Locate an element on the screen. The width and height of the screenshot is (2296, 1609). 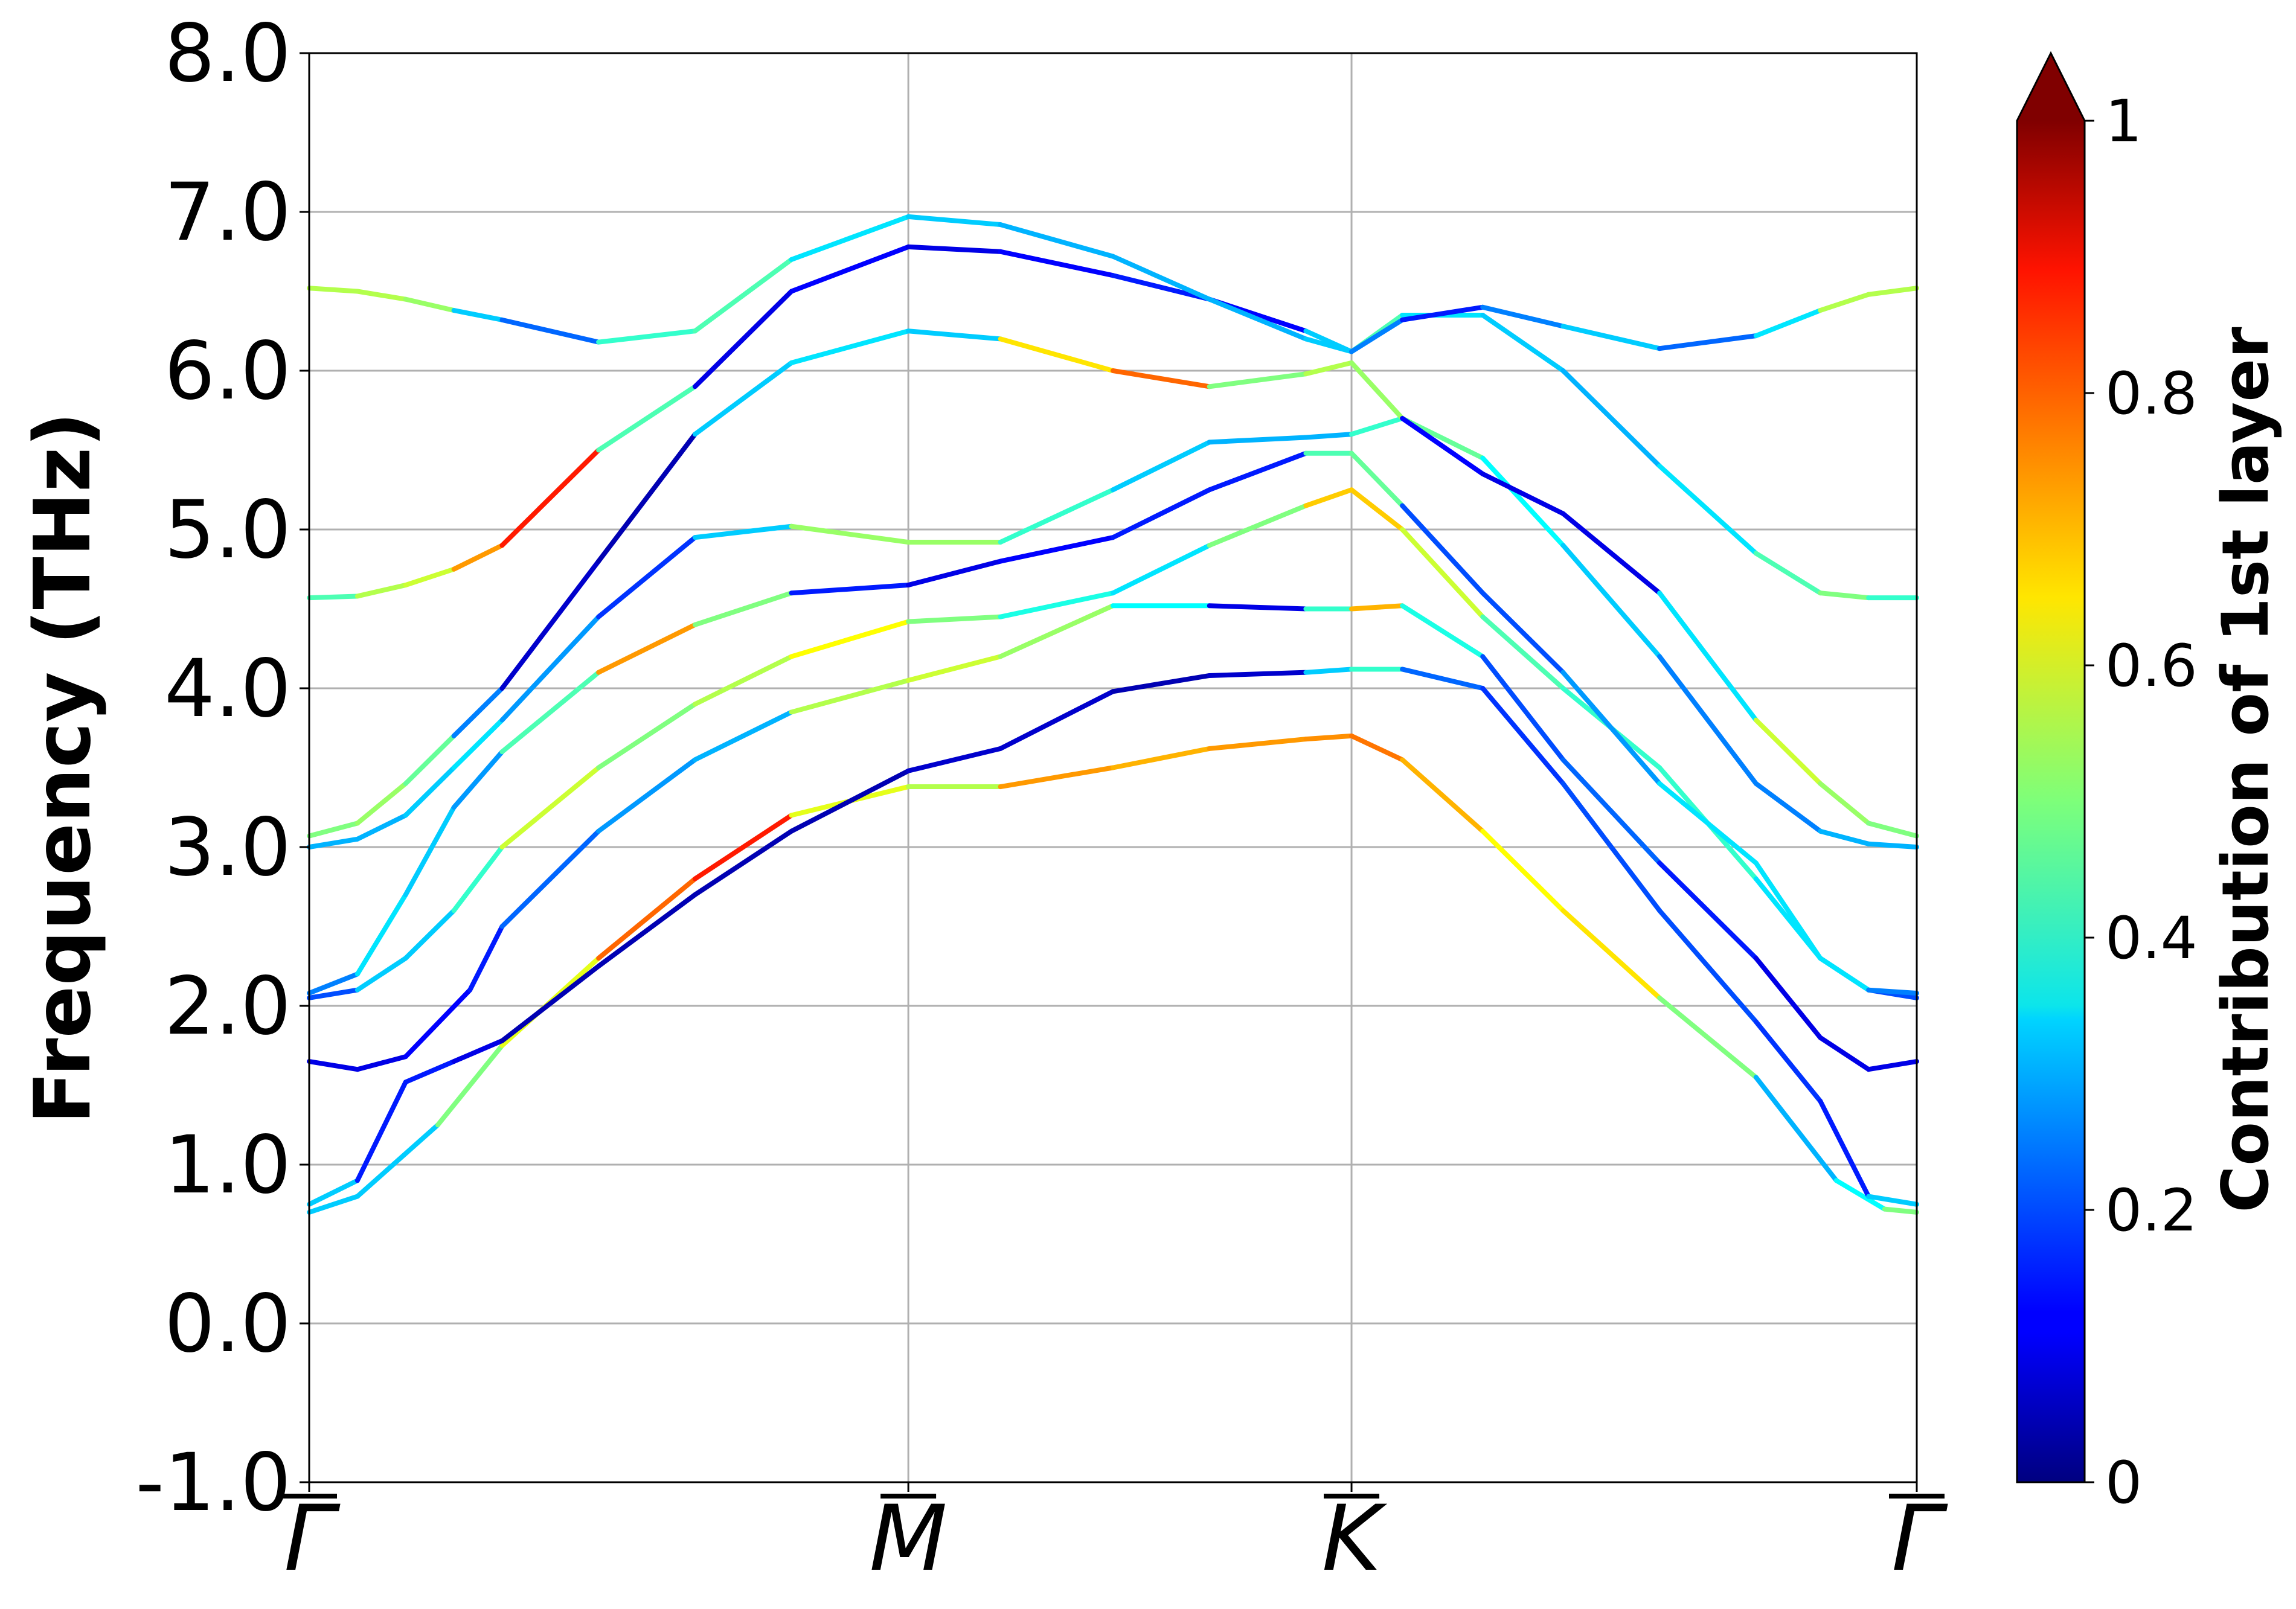
colorbar-tick-label: 0 is located at coordinates (2123, 1483).